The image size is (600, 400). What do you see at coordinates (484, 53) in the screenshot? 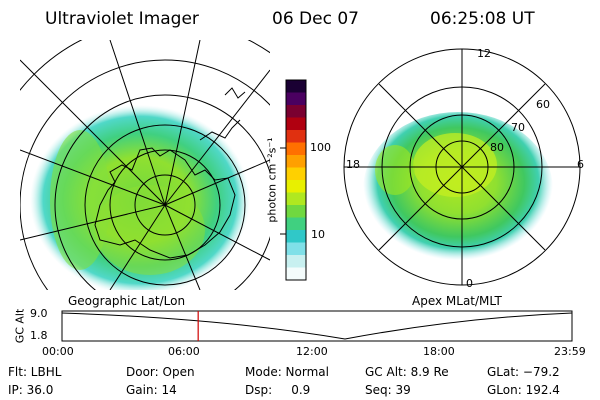
I see `mlt-label-12: 12` at bounding box center [484, 53].